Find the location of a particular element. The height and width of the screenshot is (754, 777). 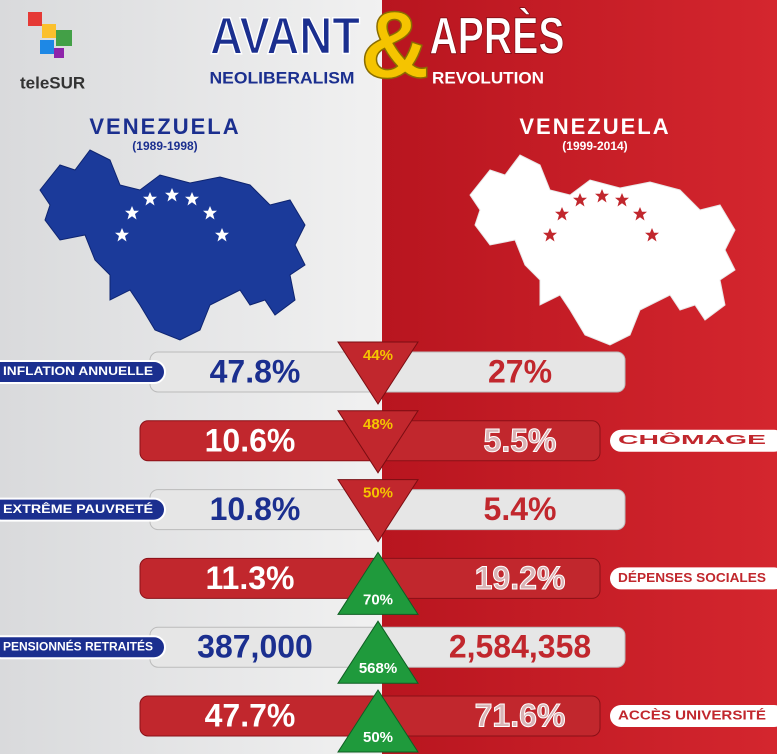

after-value: 19.2% is located at coordinates (520, 578).